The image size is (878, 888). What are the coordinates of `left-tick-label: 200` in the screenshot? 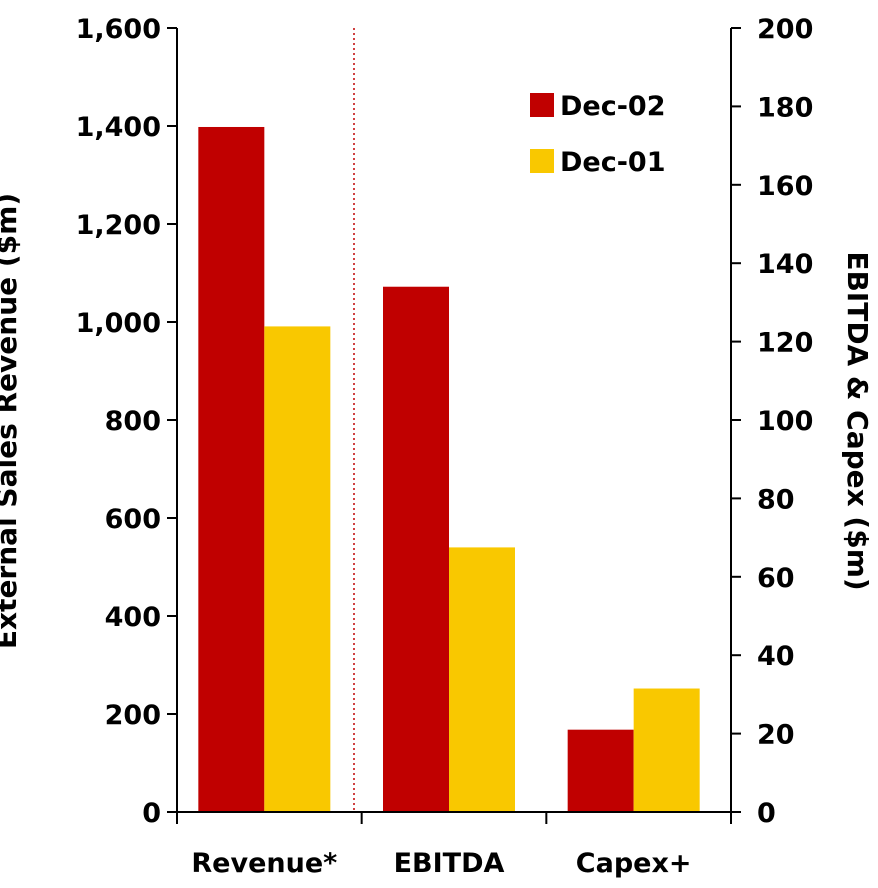 It's located at (133, 715).